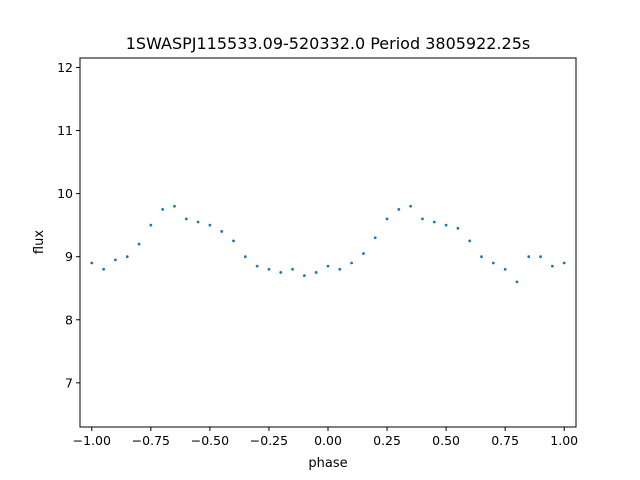 Image resolution: width=640 pixels, height=480 pixels. Describe the element at coordinates (210, 440) in the screenshot. I see `x-tick-label: −0.50` at that location.